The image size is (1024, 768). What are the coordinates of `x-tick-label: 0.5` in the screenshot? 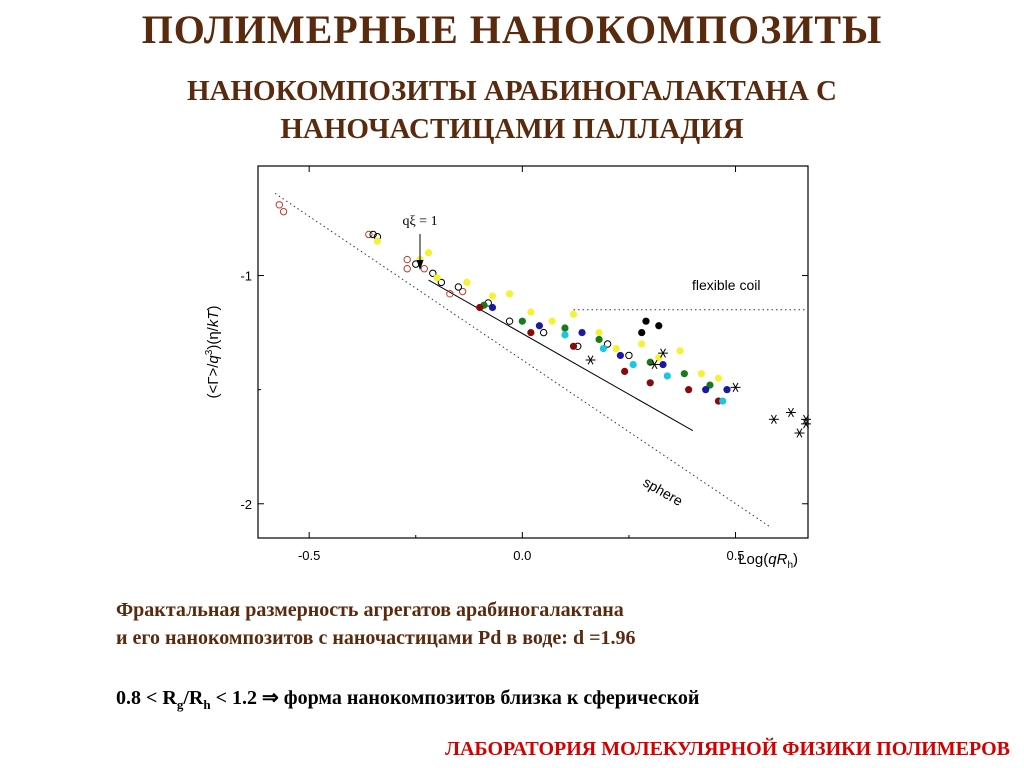 It's located at (735, 555).